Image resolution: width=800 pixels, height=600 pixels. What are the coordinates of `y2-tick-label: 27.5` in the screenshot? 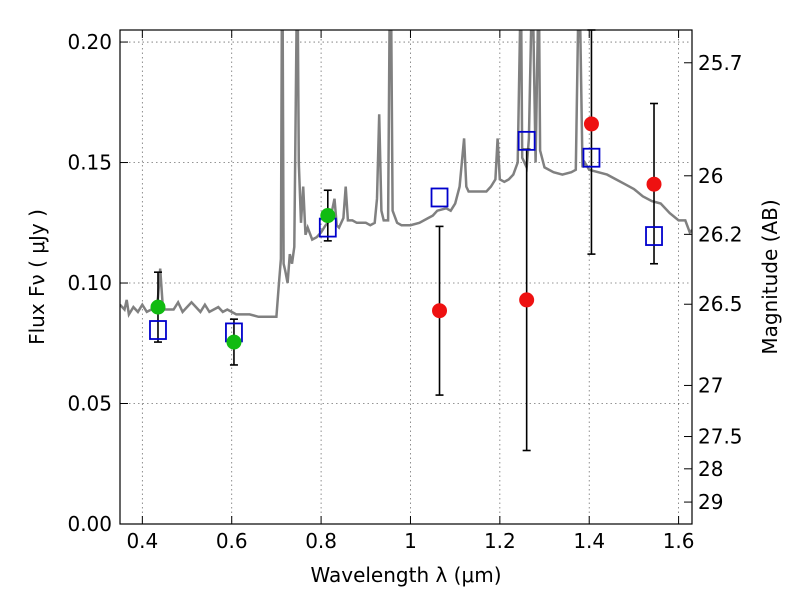 It's located at (720, 437).